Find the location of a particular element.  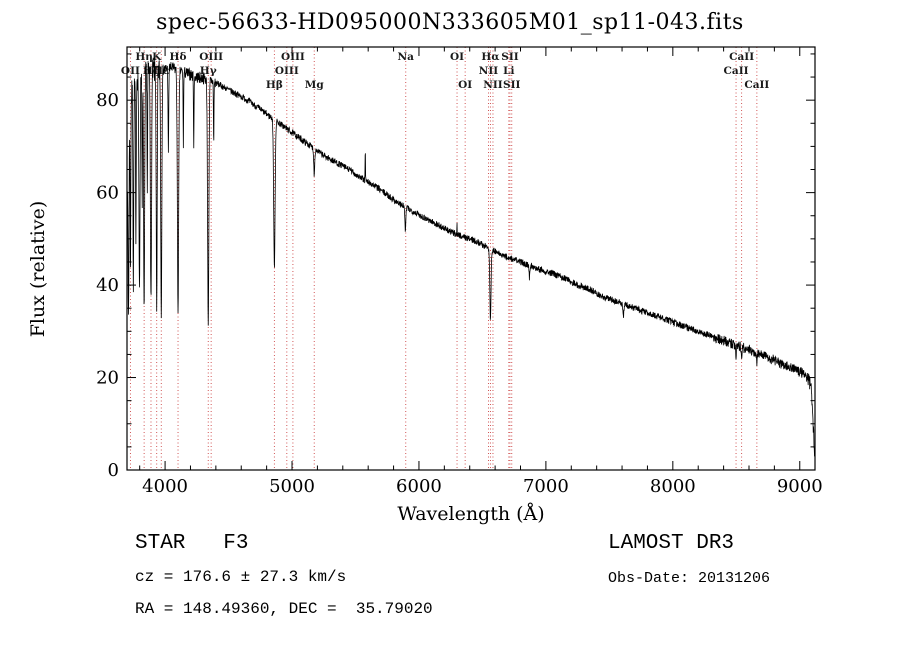

annotation-obs-date: Obs-Date: 20131206 is located at coordinates (689, 578).